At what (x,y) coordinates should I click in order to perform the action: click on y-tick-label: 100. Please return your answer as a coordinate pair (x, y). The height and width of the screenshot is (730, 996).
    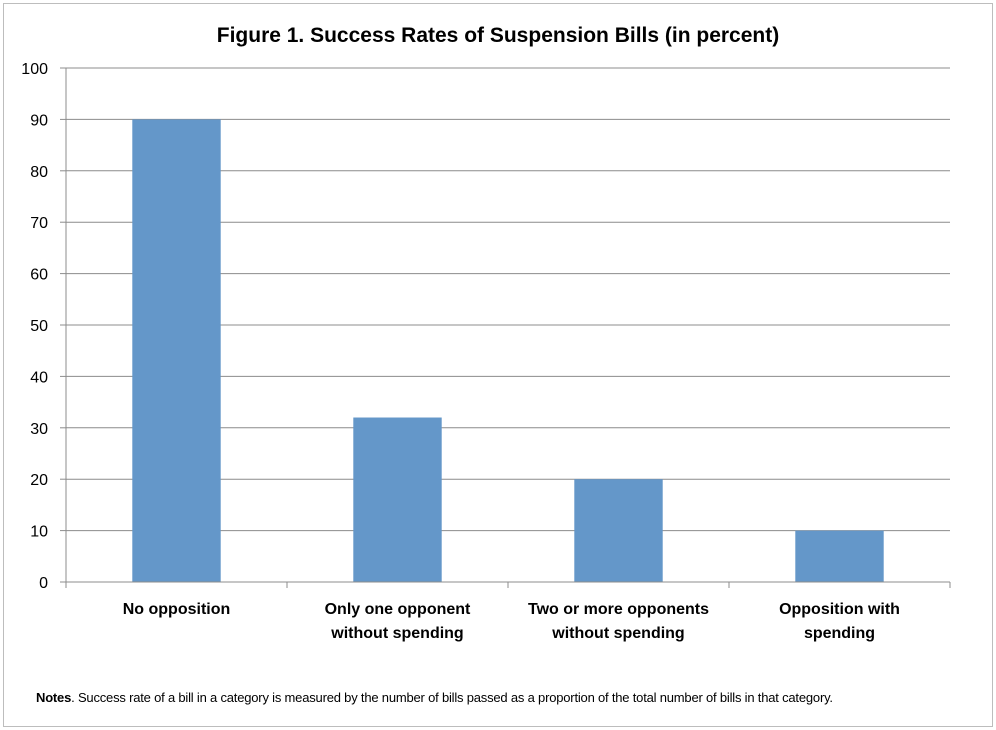
    Looking at the image, I should click on (34, 69).